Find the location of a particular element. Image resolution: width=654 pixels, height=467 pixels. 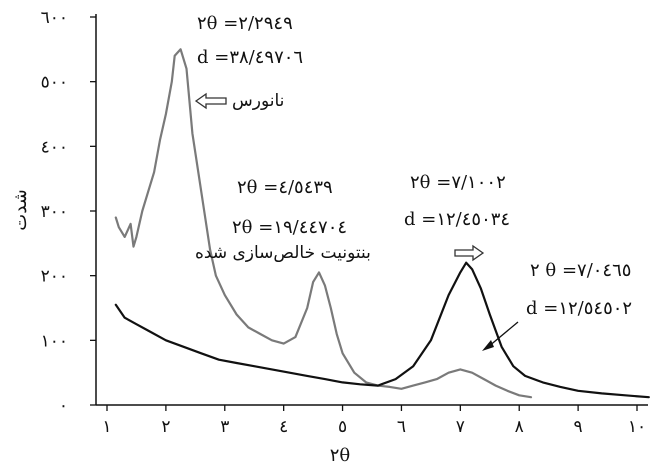

y-tick-label-5: ٥٠٠ is located at coordinates (54, 83).